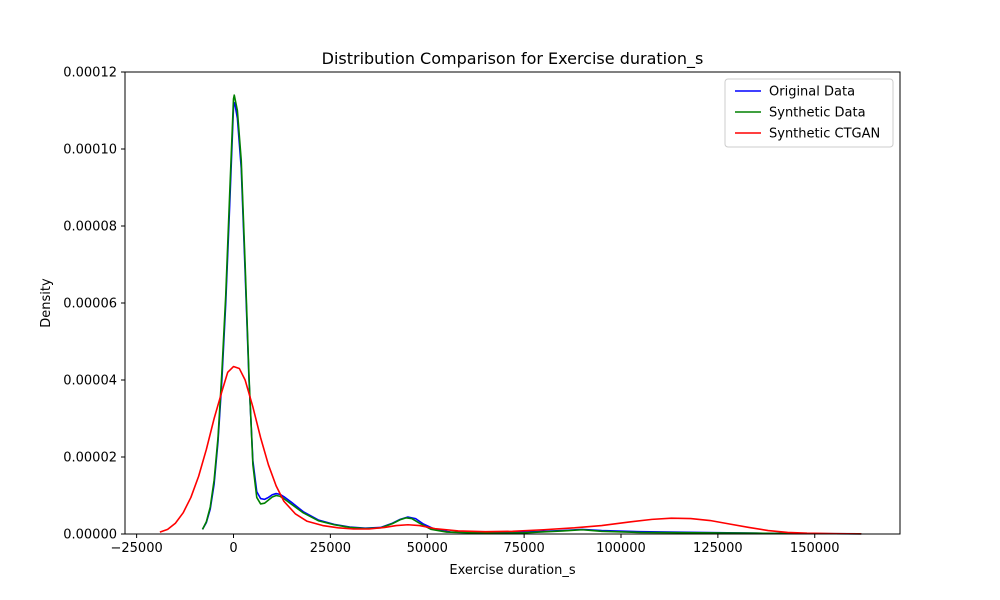 Image resolution: width=1000 pixels, height=600 pixels. What do you see at coordinates (90, 304) in the screenshot?
I see `y-tick-label: 0.00006` at bounding box center [90, 304].